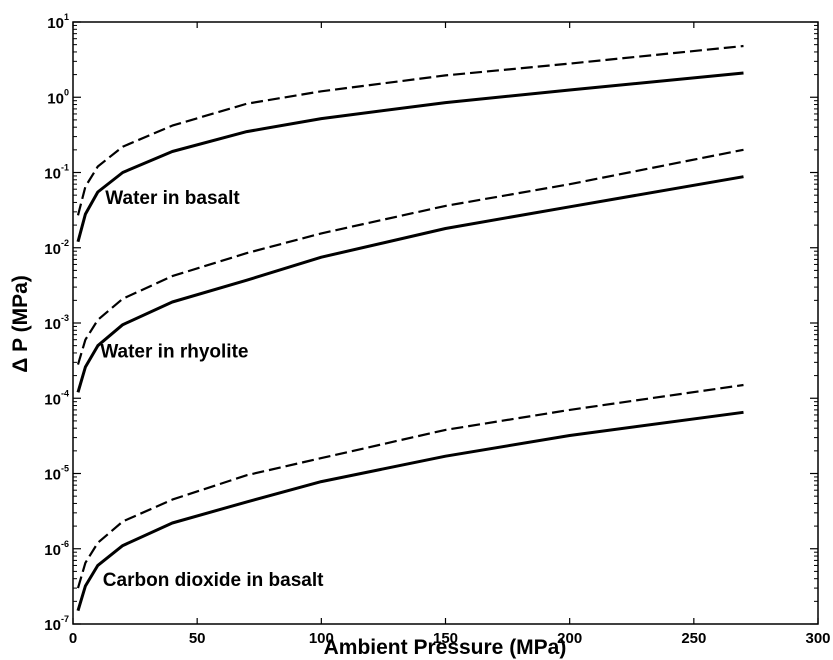 Image resolution: width=833 pixels, height=660 pixels. Describe the element at coordinates (817, 638) in the screenshot. I see `x-tick-label: 300` at that location.